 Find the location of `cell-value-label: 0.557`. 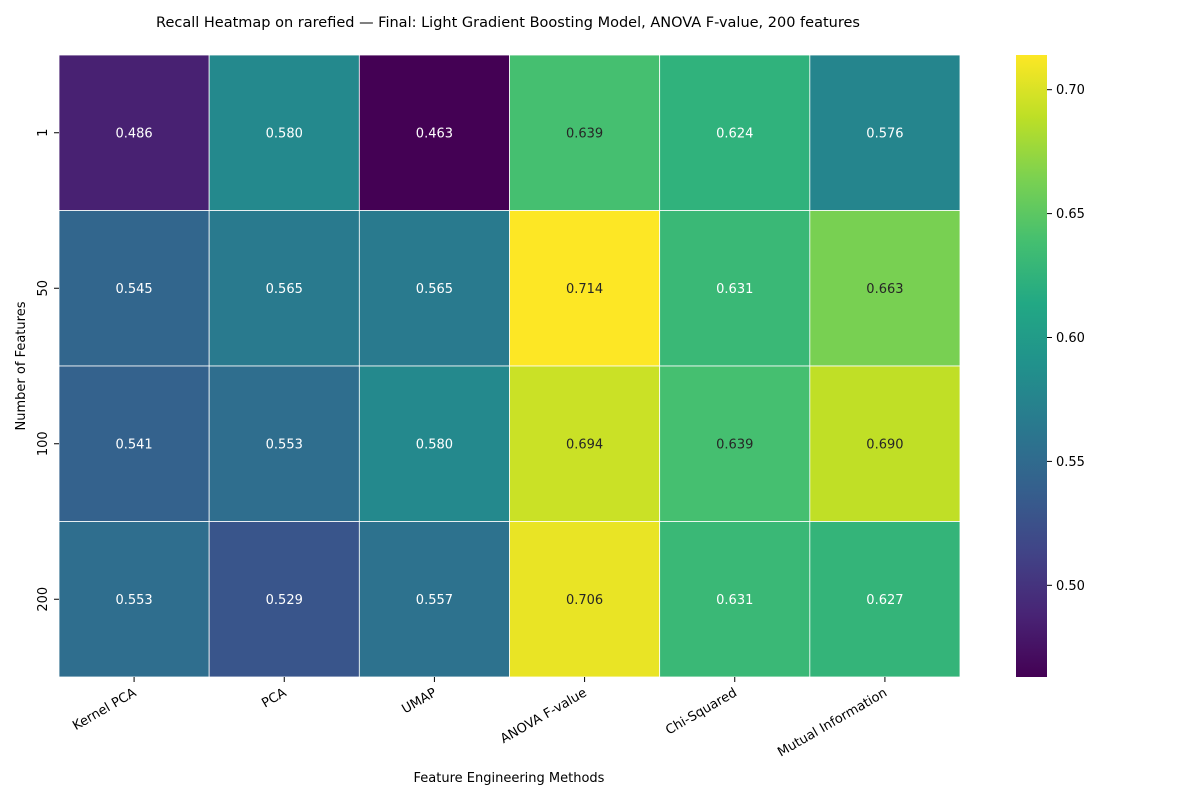

cell-value-label: 0.557 is located at coordinates (434, 600).